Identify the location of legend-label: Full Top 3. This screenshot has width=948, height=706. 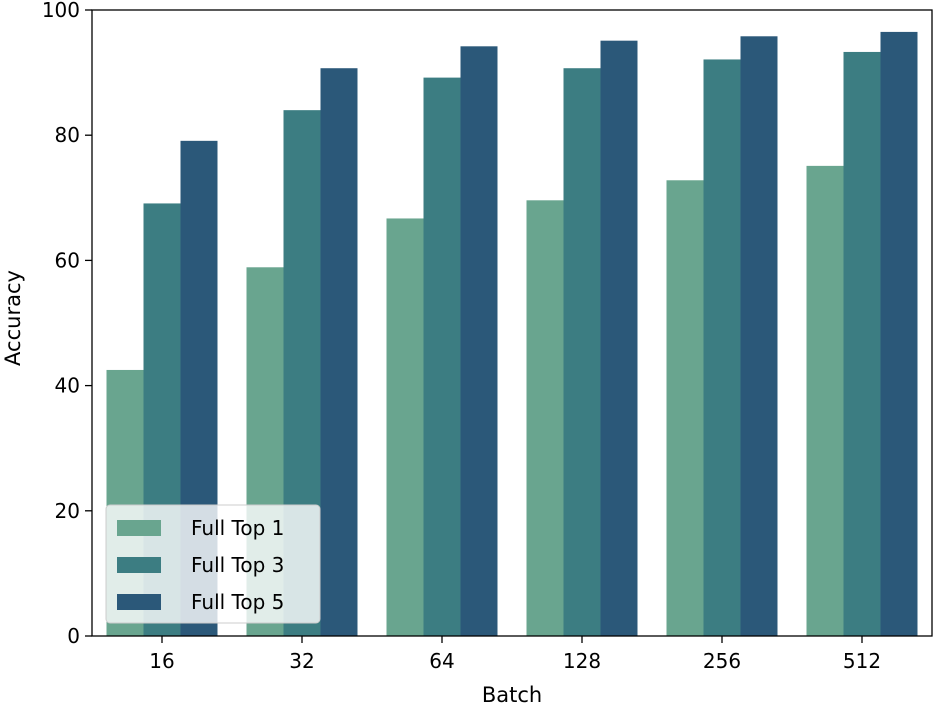
(237, 565).